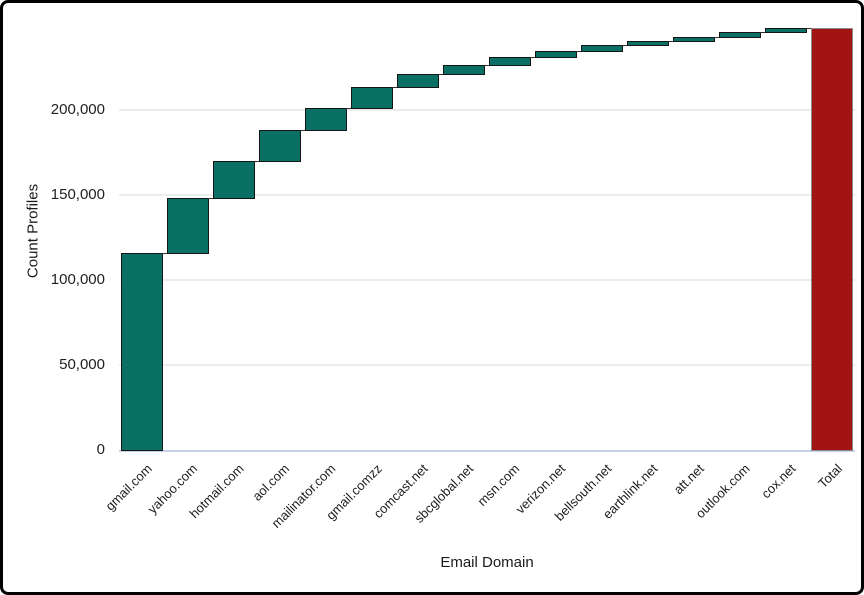  What do you see at coordinates (487, 451) in the screenshot?
I see `x-axis-line` at bounding box center [487, 451].